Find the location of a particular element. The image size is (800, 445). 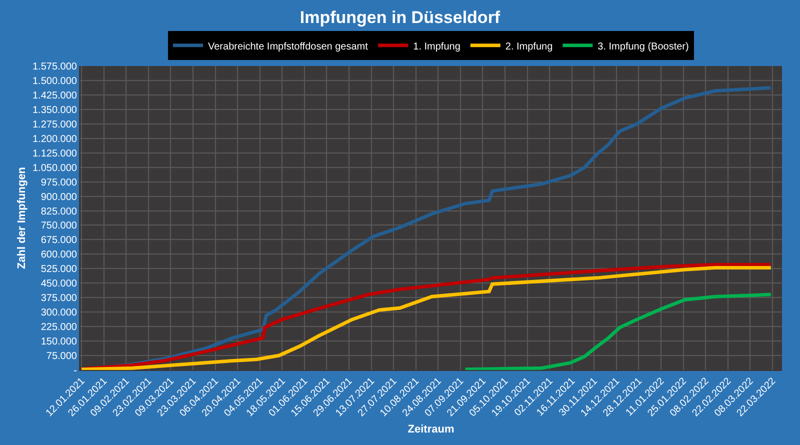

legend-label: 2. Impfung is located at coordinates (529, 46).